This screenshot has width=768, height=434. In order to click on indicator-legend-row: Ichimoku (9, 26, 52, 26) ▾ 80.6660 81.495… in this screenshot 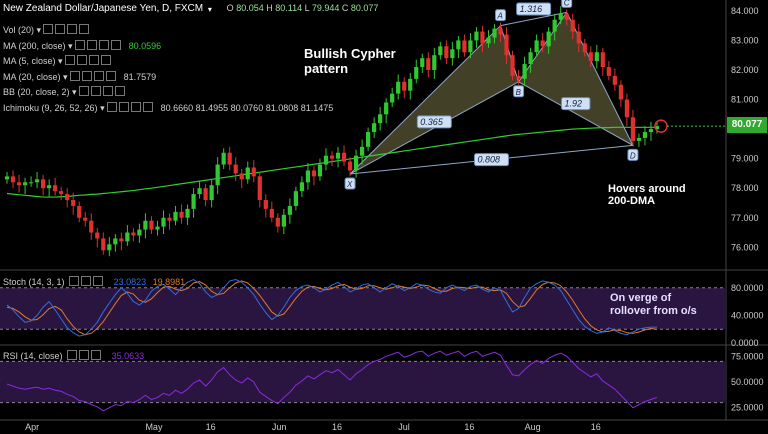, I will do `click(168, 107)`.